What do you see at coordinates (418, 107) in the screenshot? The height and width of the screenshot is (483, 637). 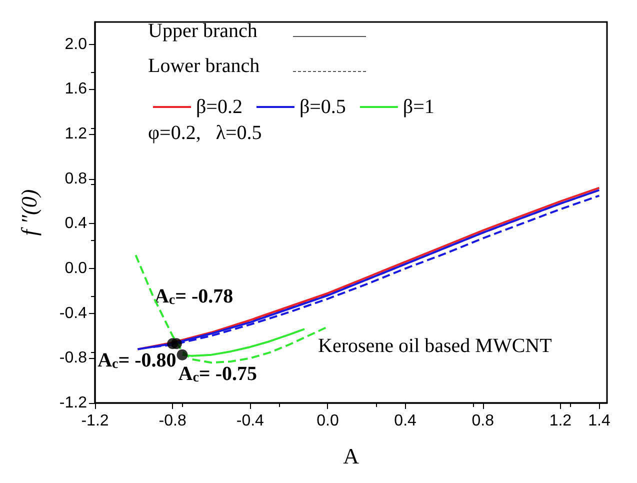 I see `legend-label: β=1` at bounding box center [418, 107].